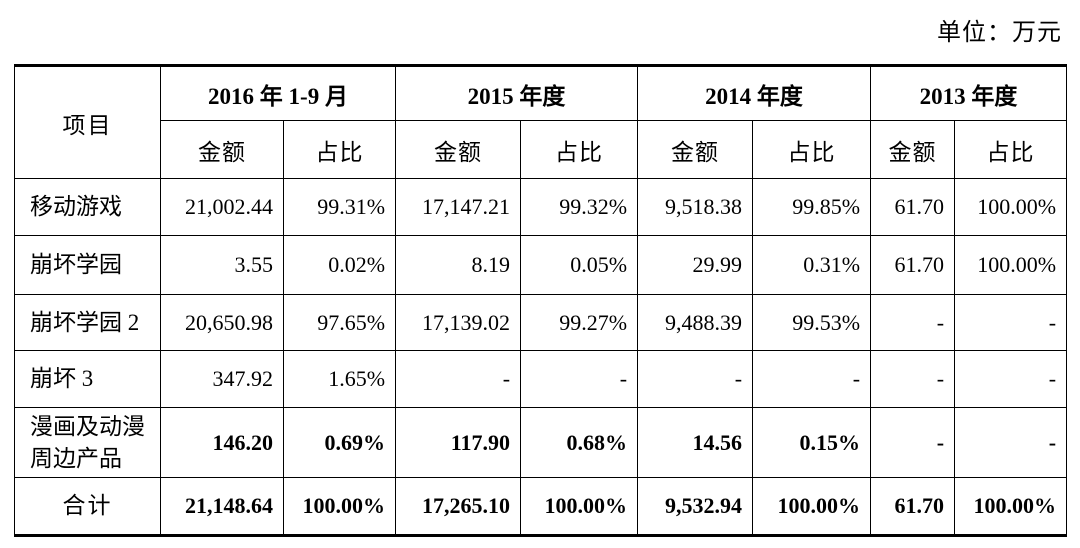 Image resolution: width=1080 pixels, height=548 pixels. I want to click on cell-ratio: 99.31%, so click(339, 207).